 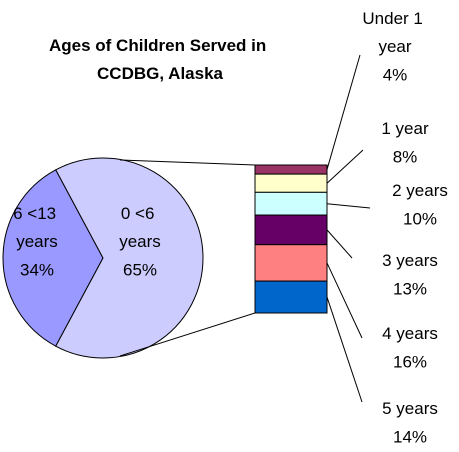 I want to click on segment-value-label: 8%, so click(x=405, y=156).